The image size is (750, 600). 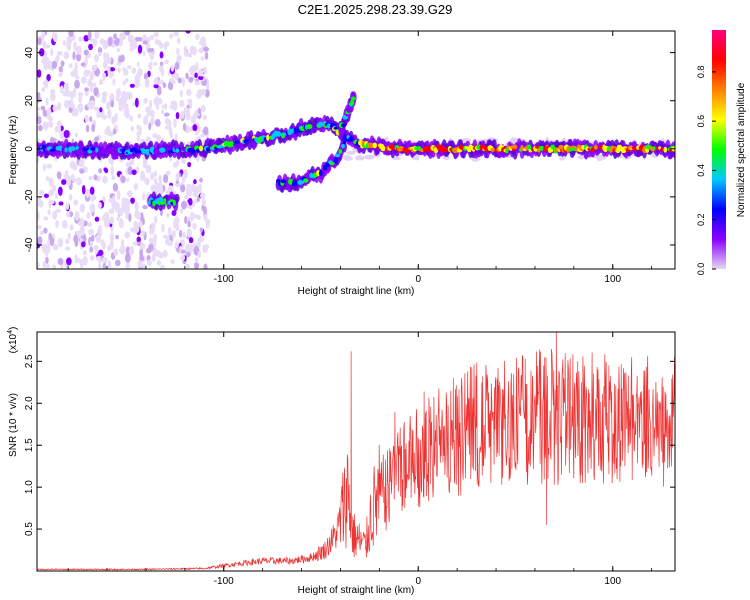 What do you see at coordinates (163, 201) in the screenshot?
I see `track-isolated-echo` at bounding box center [163, 201].